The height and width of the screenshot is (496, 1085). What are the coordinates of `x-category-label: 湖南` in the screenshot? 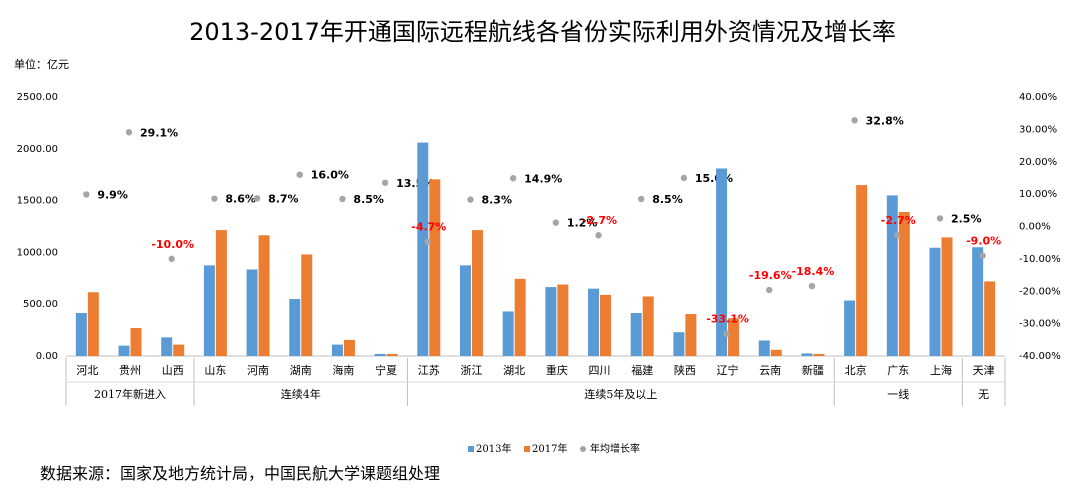 It's located at (301, 370).